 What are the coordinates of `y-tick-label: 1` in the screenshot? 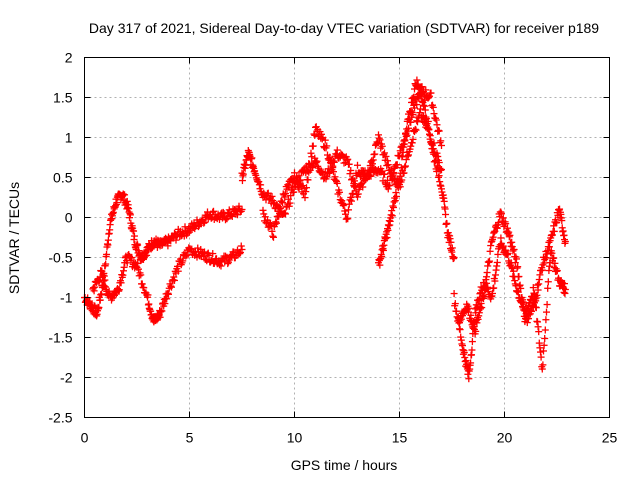 It's located at (69, 138).